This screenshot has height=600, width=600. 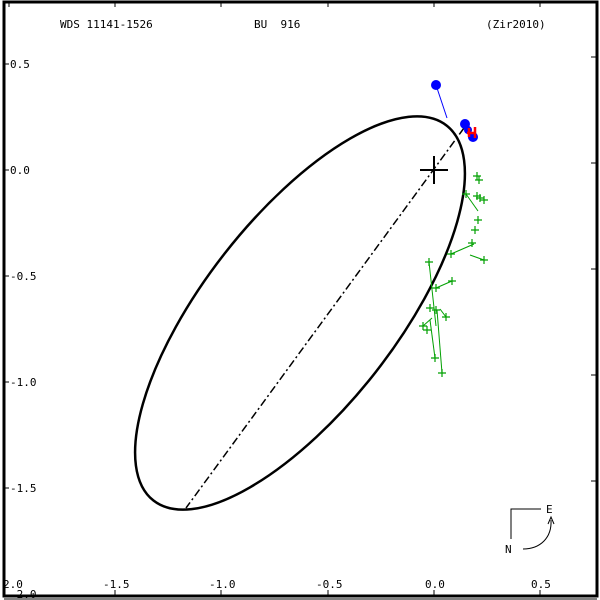 I want to click on y-tick-label: 0.5, so click(x=20, y=64).